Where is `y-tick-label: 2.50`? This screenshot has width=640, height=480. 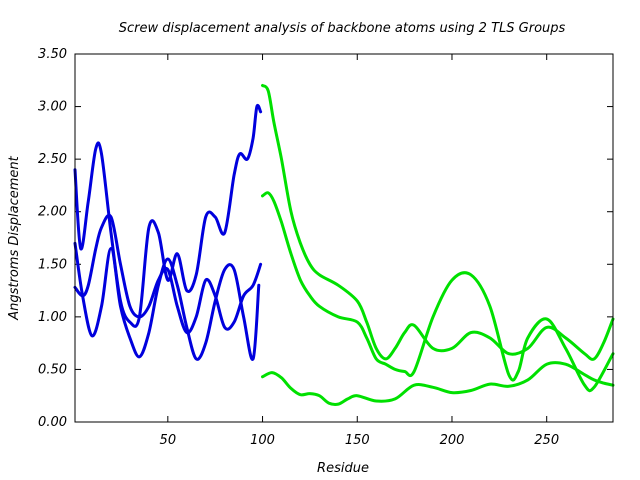 y-tick-label: 2.50 is located at coordinates (52, 159).